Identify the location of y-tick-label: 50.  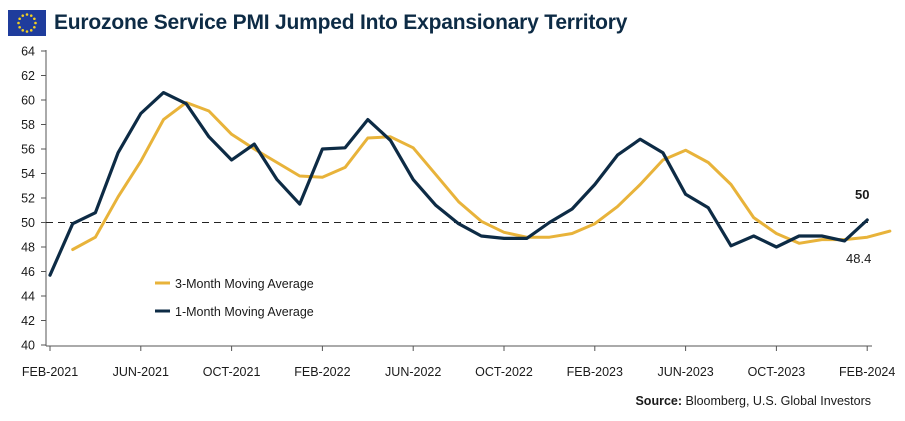
(28, 223).